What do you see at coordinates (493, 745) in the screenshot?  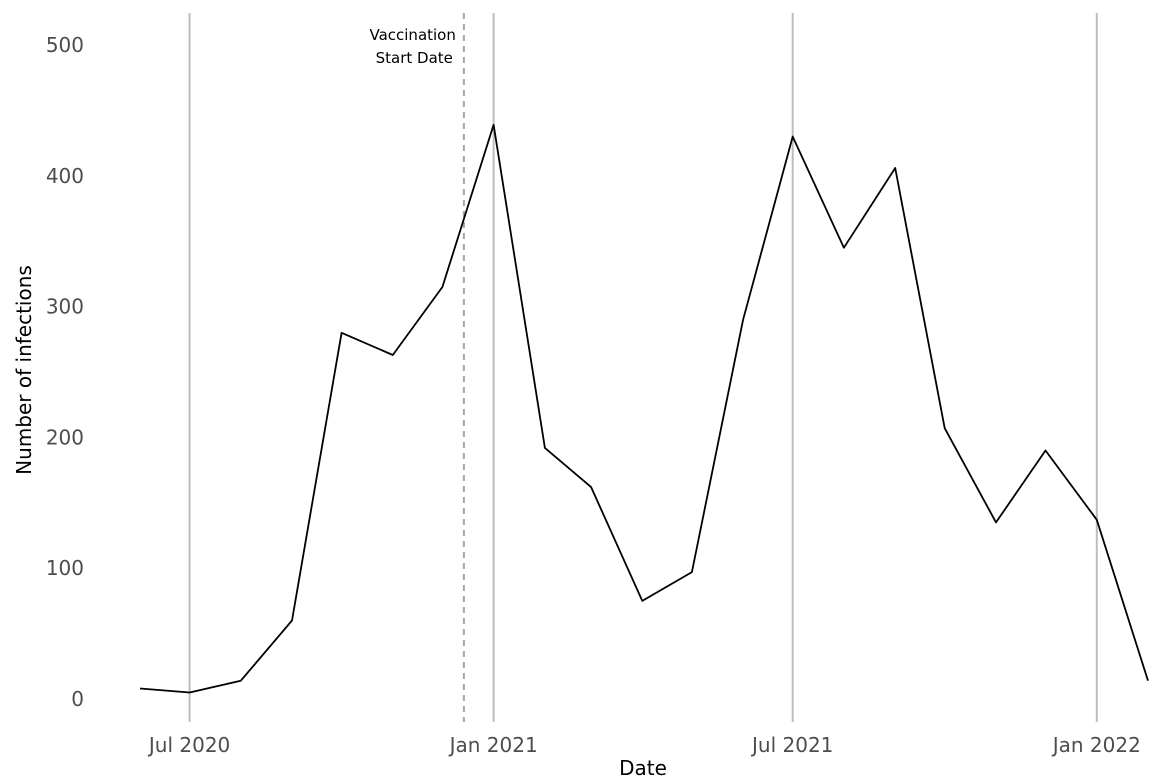 I see `x-tick-label: Jan 2021` at bounding box center [493, 745].